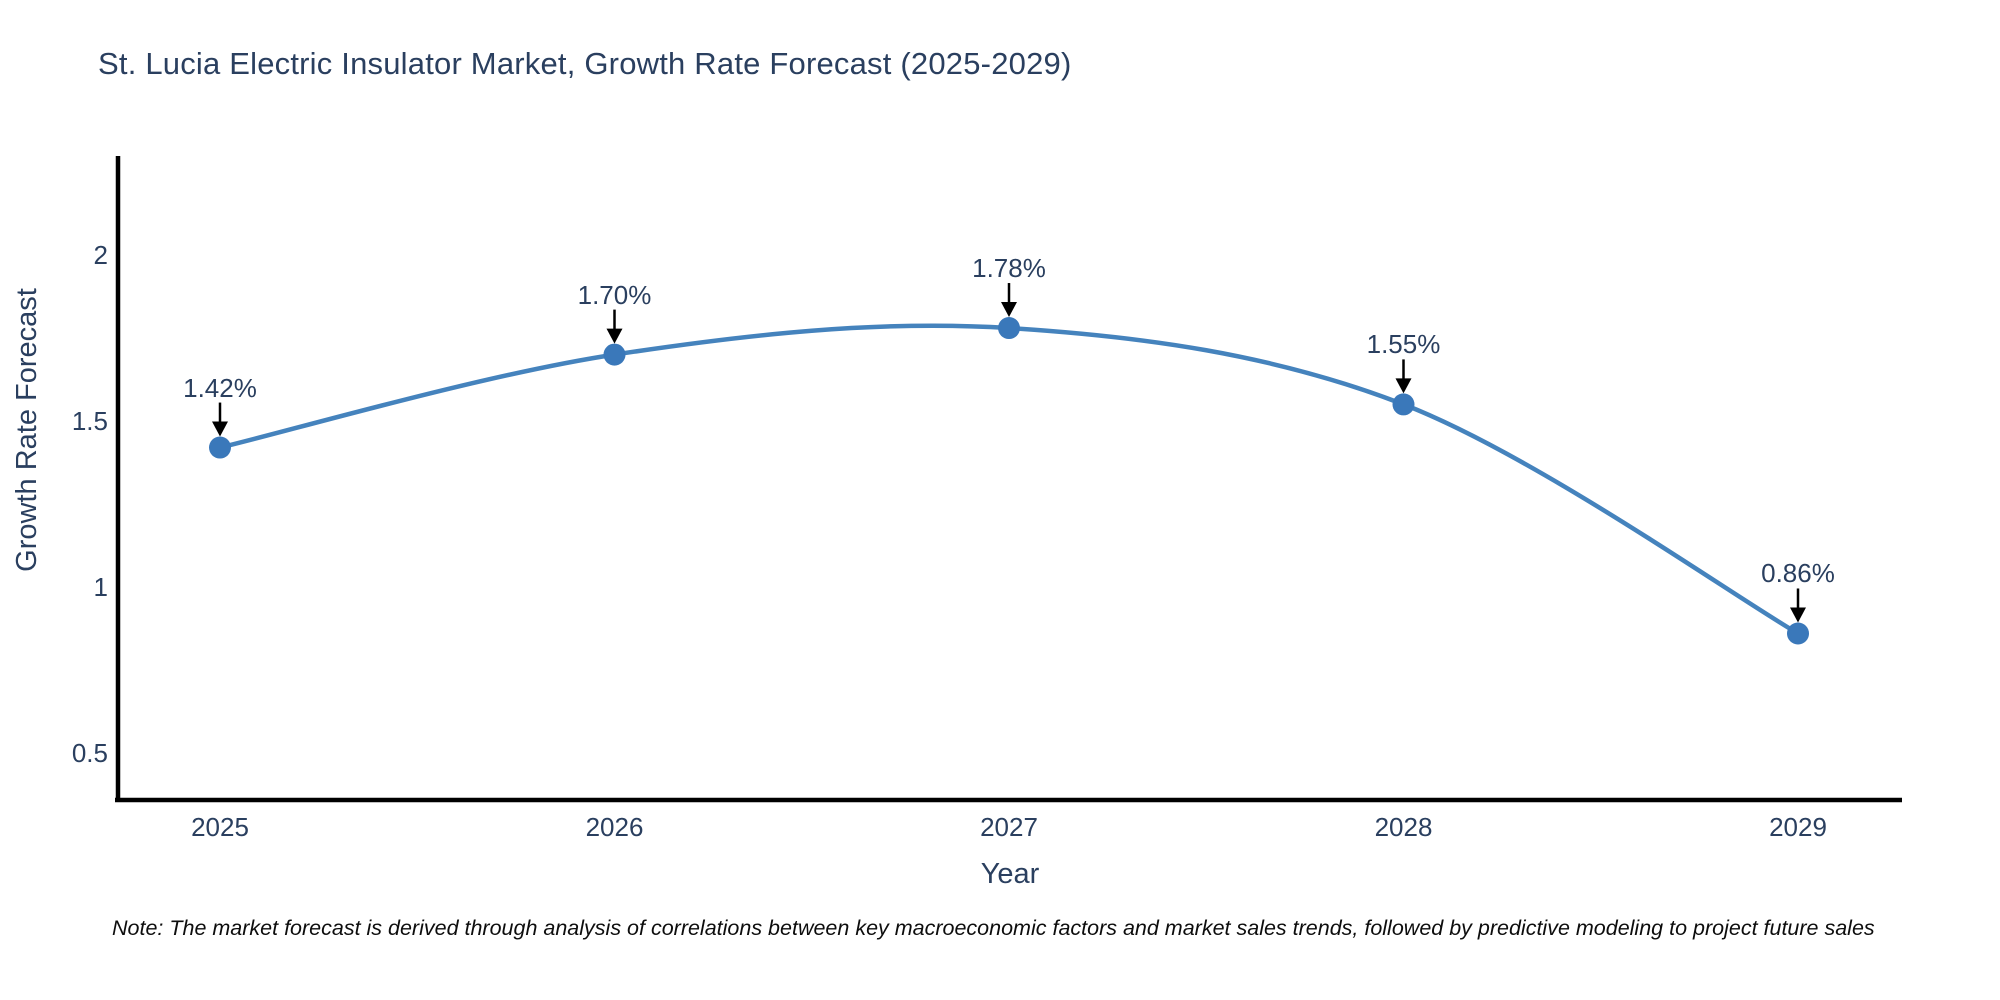 This screenshot has height=1000, width=2000. I want to click on x-tick-label: 2026, so click(614, 827).